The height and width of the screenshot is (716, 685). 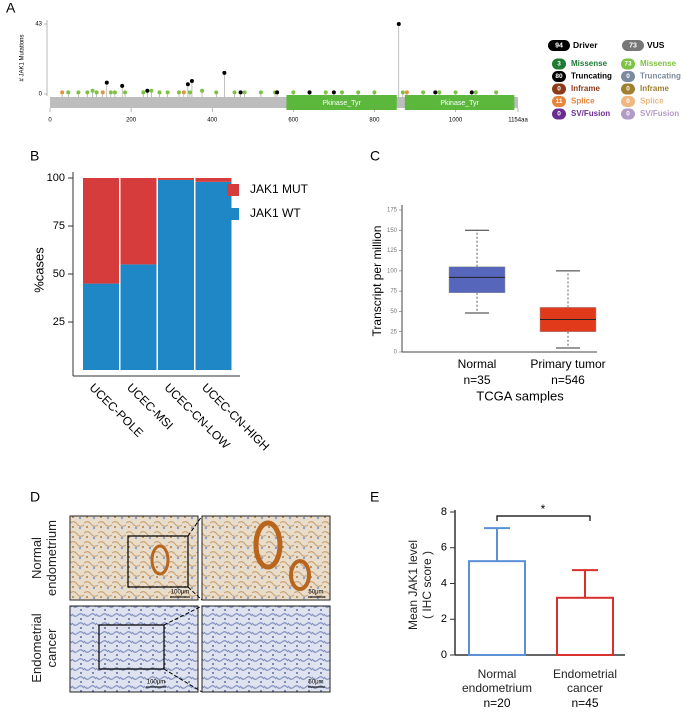 I want to click on image-cancer-low, so click(x=134, y=649).